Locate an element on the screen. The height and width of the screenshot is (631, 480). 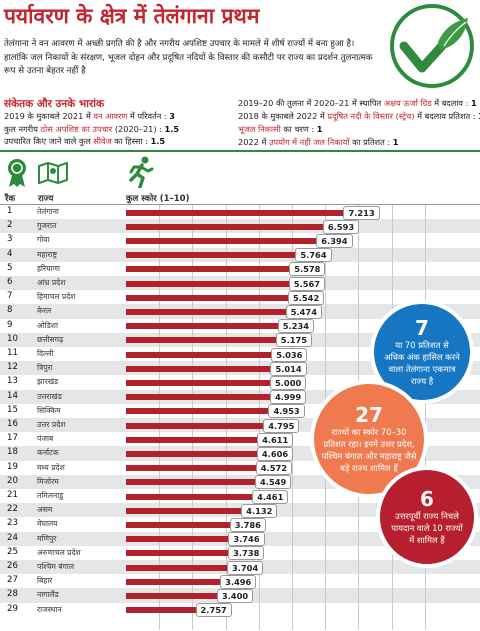
indicator-highlight: सीवेज is located at coordinates (102, 141).